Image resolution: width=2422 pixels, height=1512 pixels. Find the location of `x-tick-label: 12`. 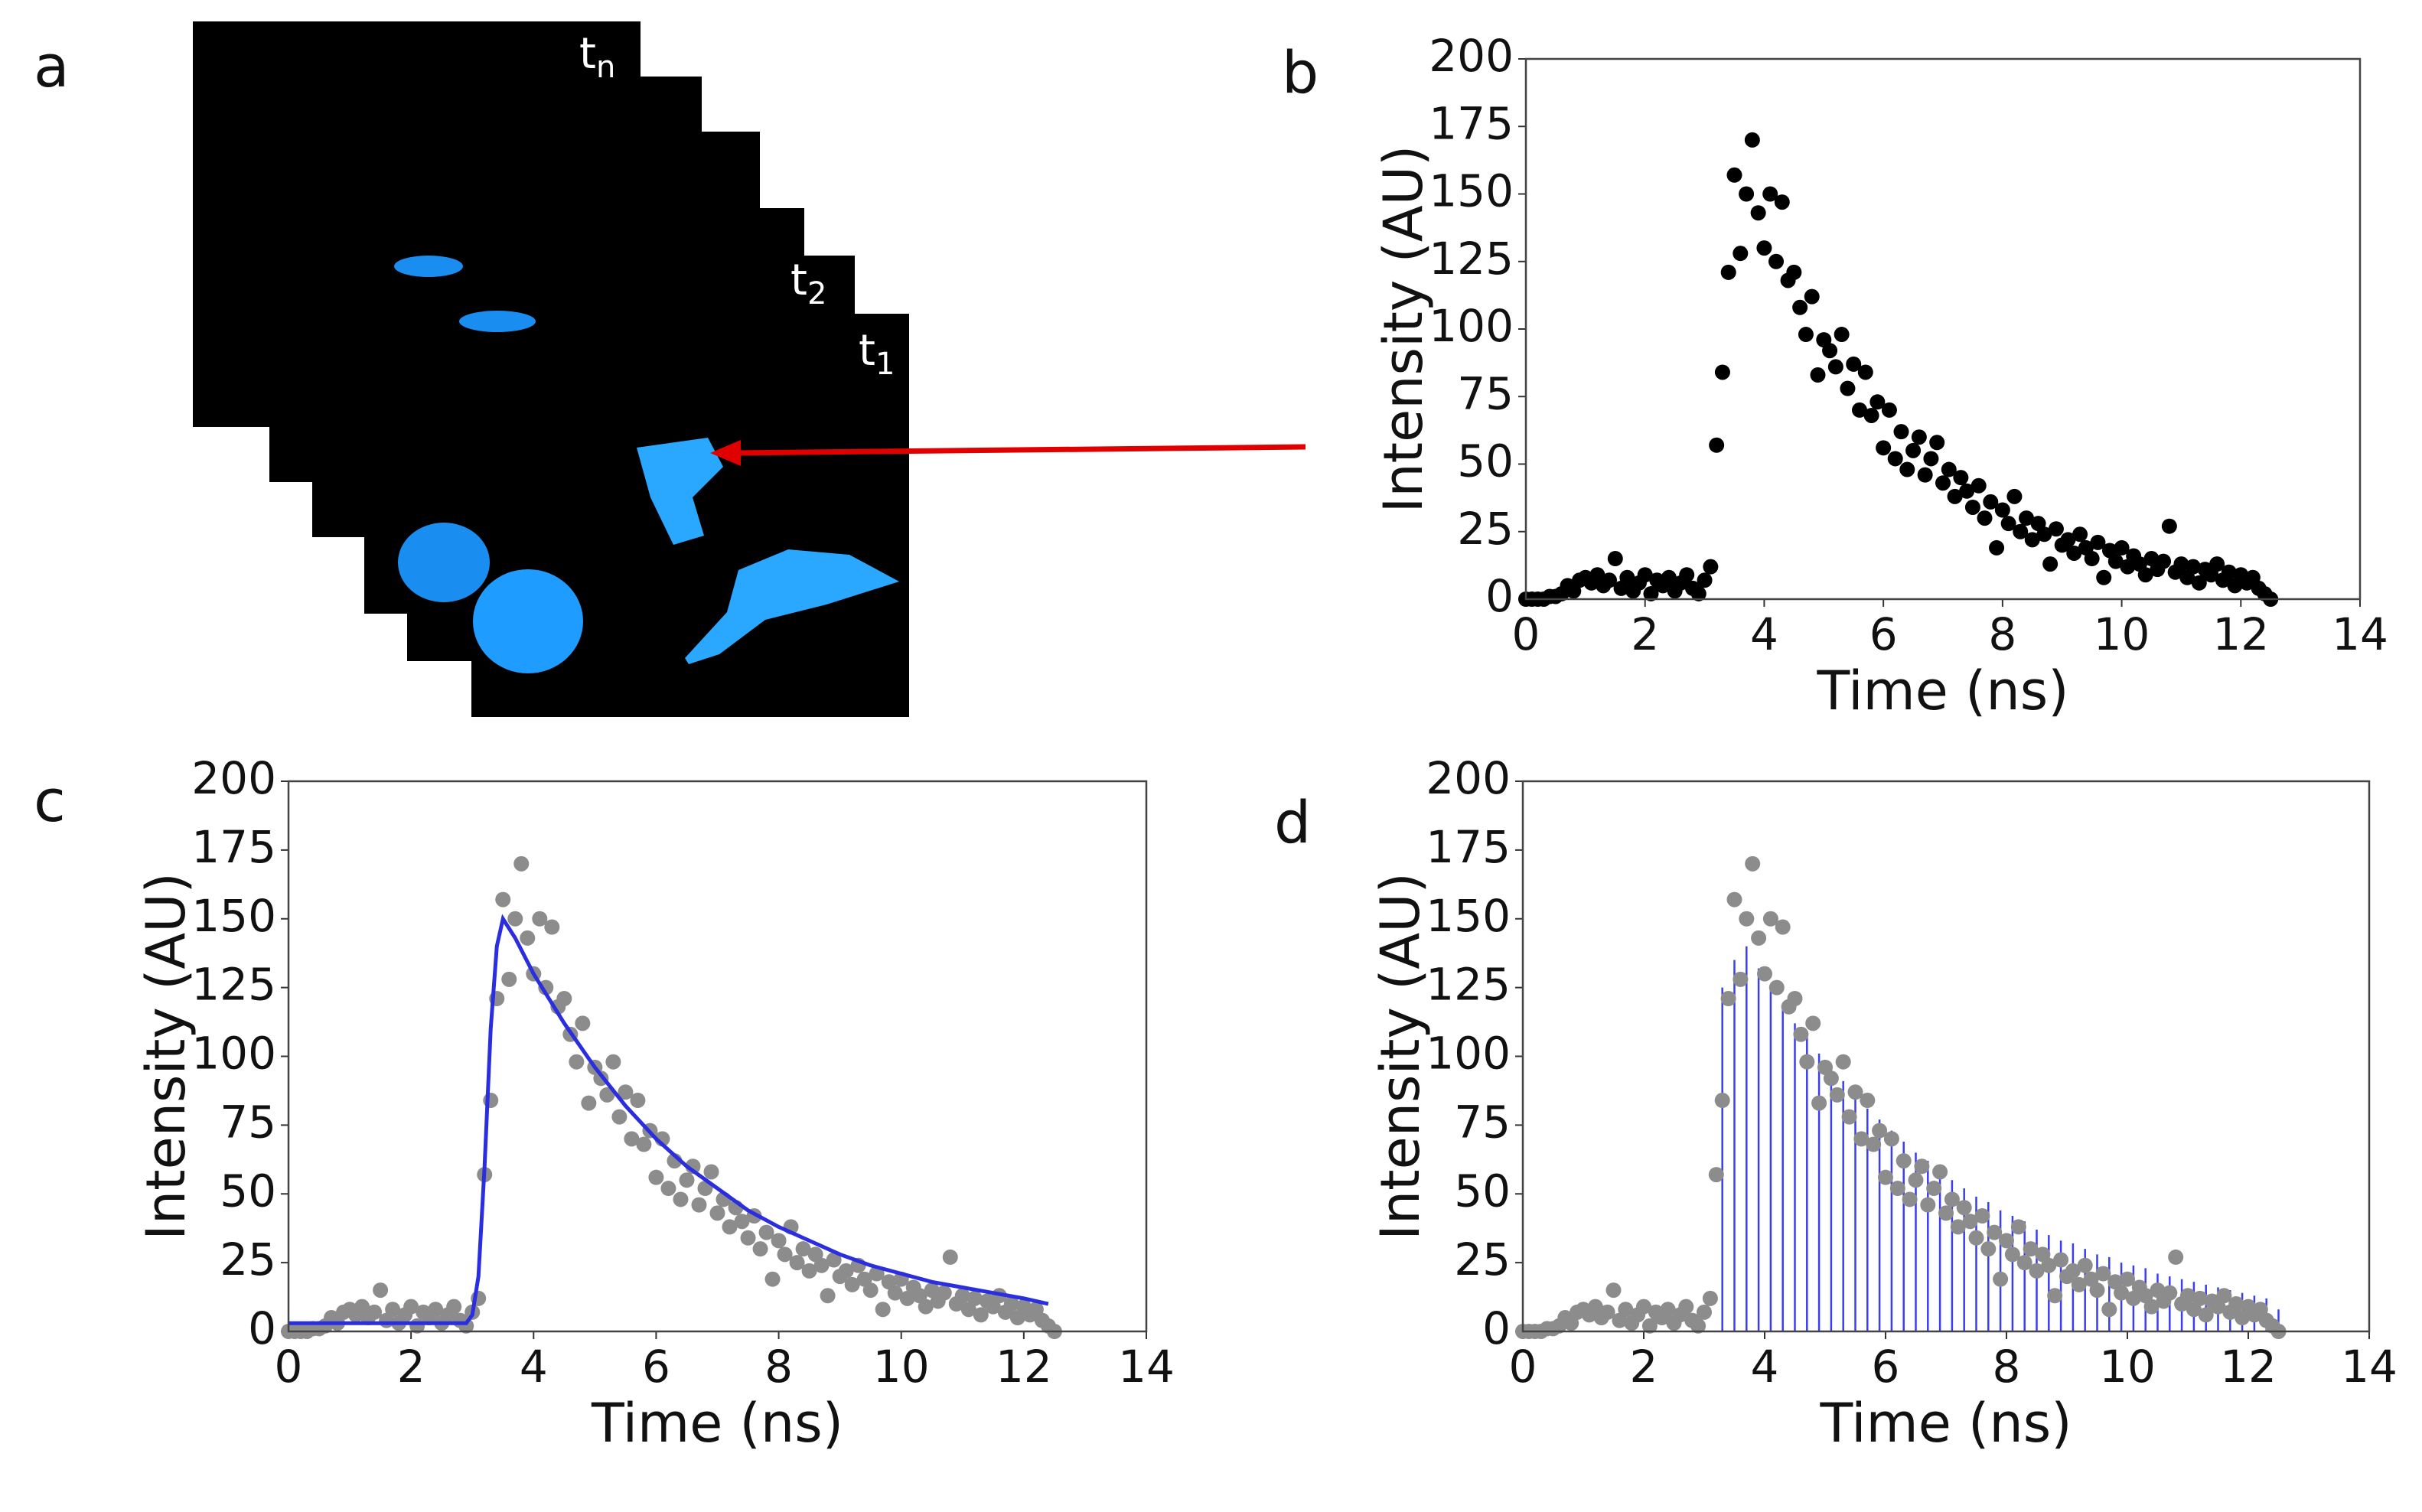

x-tick-label: 12 is located at coordinates (2248, 1367).